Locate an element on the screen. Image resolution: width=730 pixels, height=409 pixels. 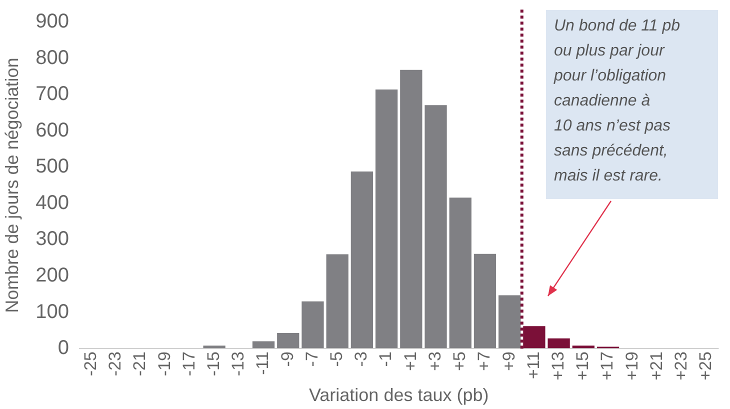
x-tick-label: -19 is located at coordinates (164, 364).